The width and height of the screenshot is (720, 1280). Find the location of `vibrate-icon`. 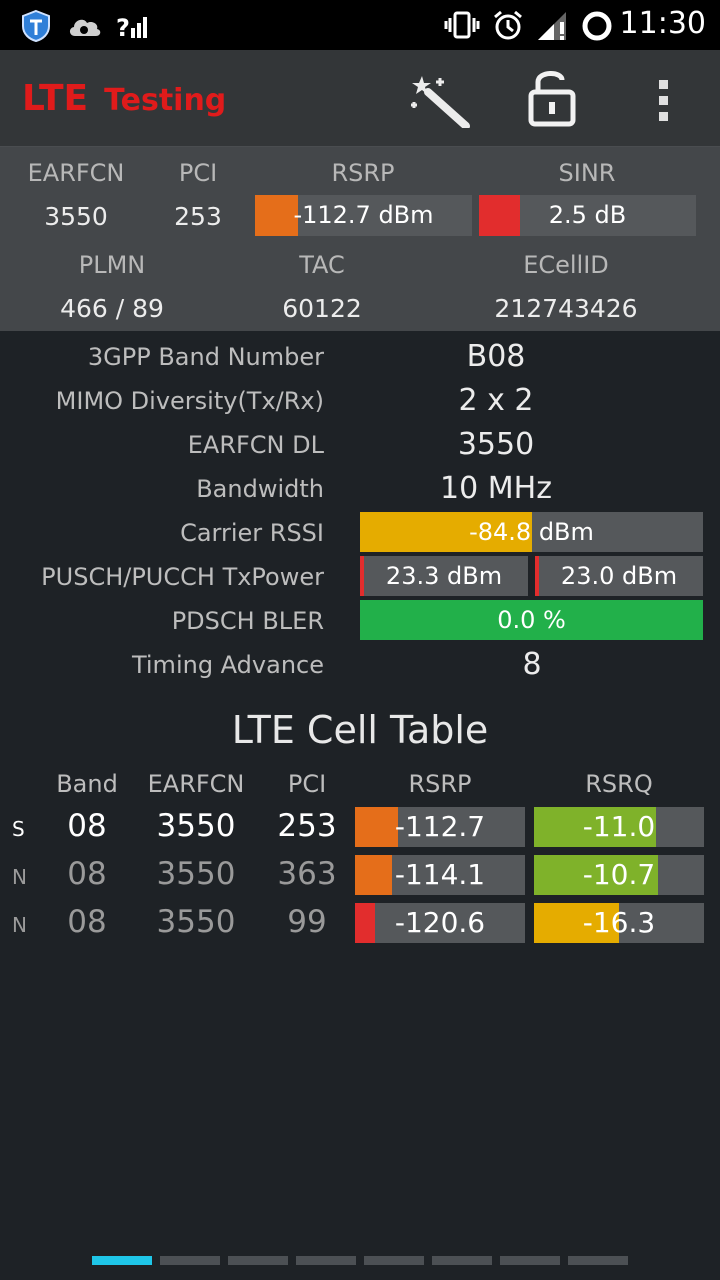

vibrate-icon is located at coordinates (462, 25).